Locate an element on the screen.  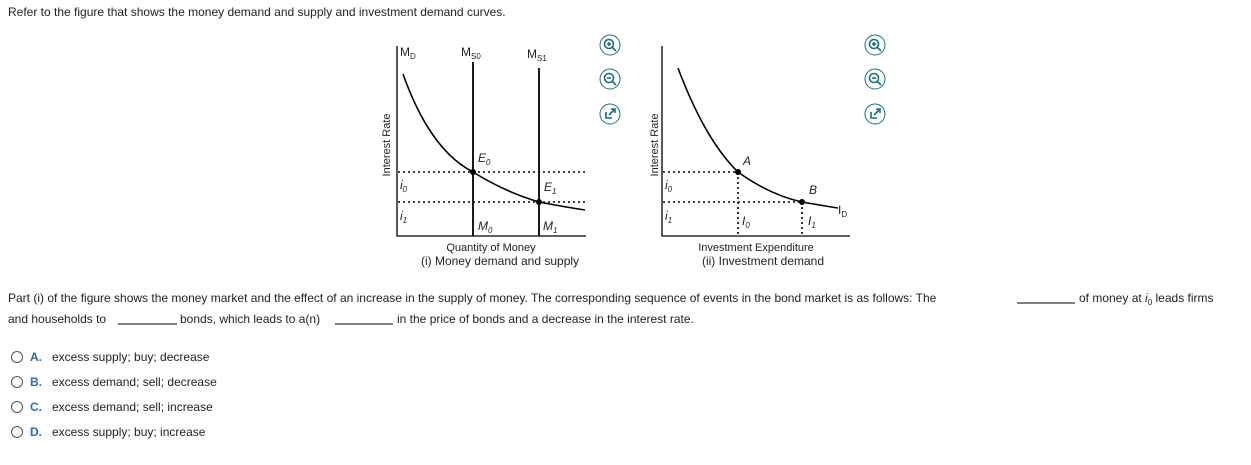
label-m1: M1 is located at coordinates (550, 227).